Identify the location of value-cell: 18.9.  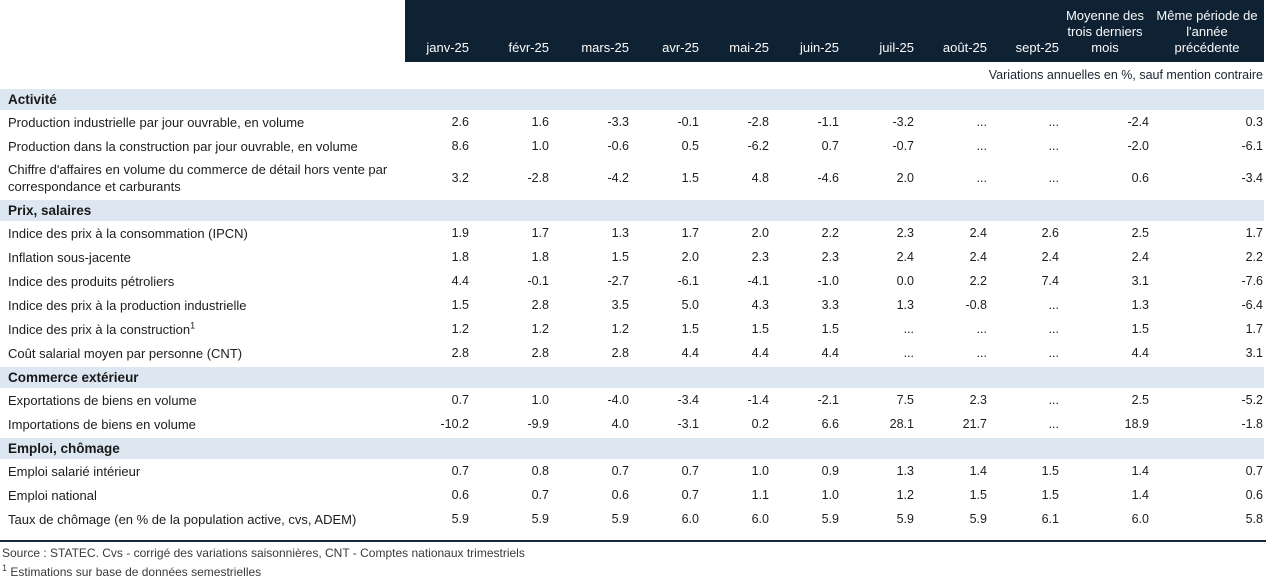
(1136, 424).